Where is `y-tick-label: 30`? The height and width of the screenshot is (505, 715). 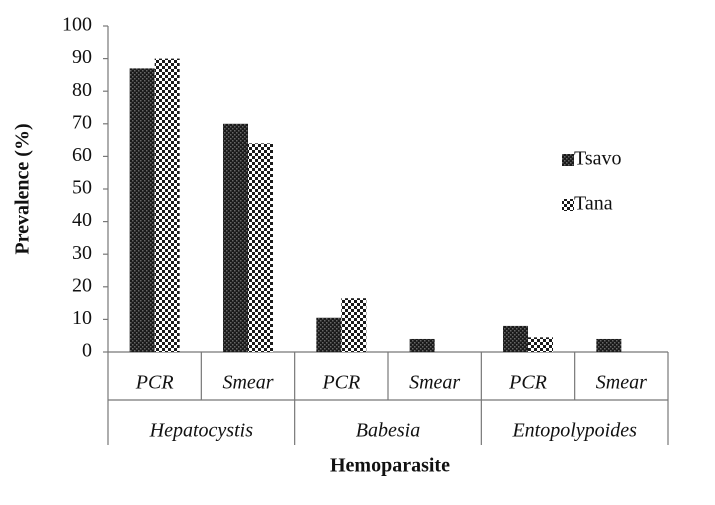
y-tick-label: 30 is located at coordinates (82, 253).